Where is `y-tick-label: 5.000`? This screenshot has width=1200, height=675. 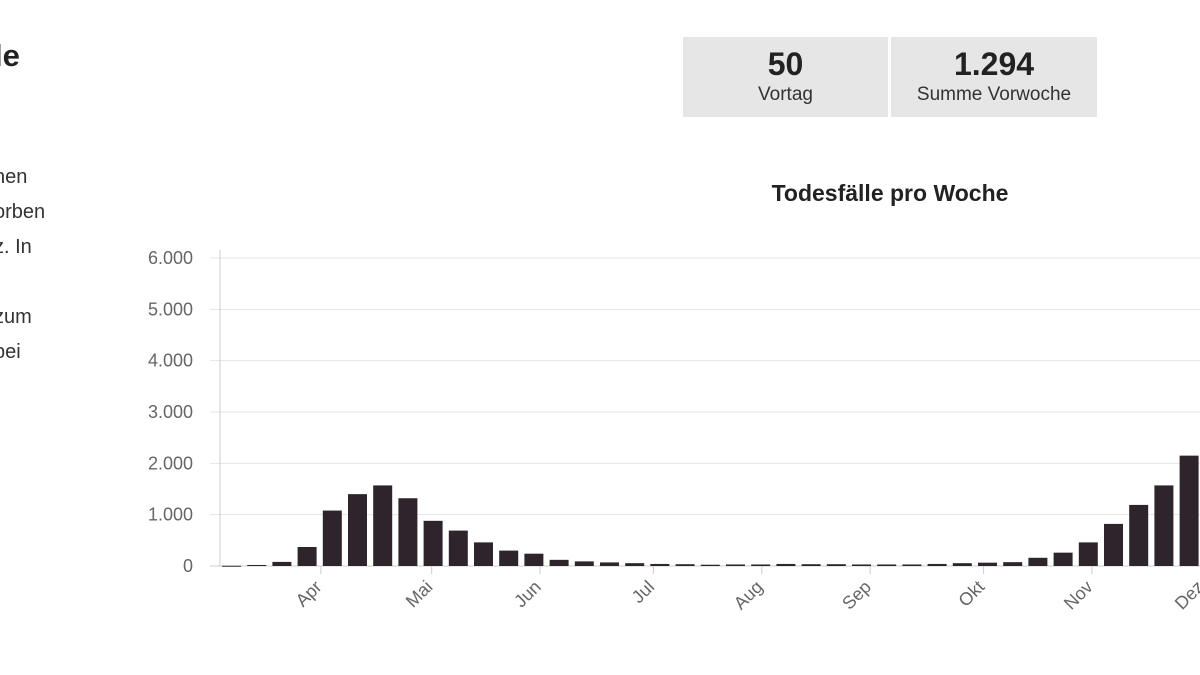 y-tick-label: 5.000 is located at coordinates (170, 309).